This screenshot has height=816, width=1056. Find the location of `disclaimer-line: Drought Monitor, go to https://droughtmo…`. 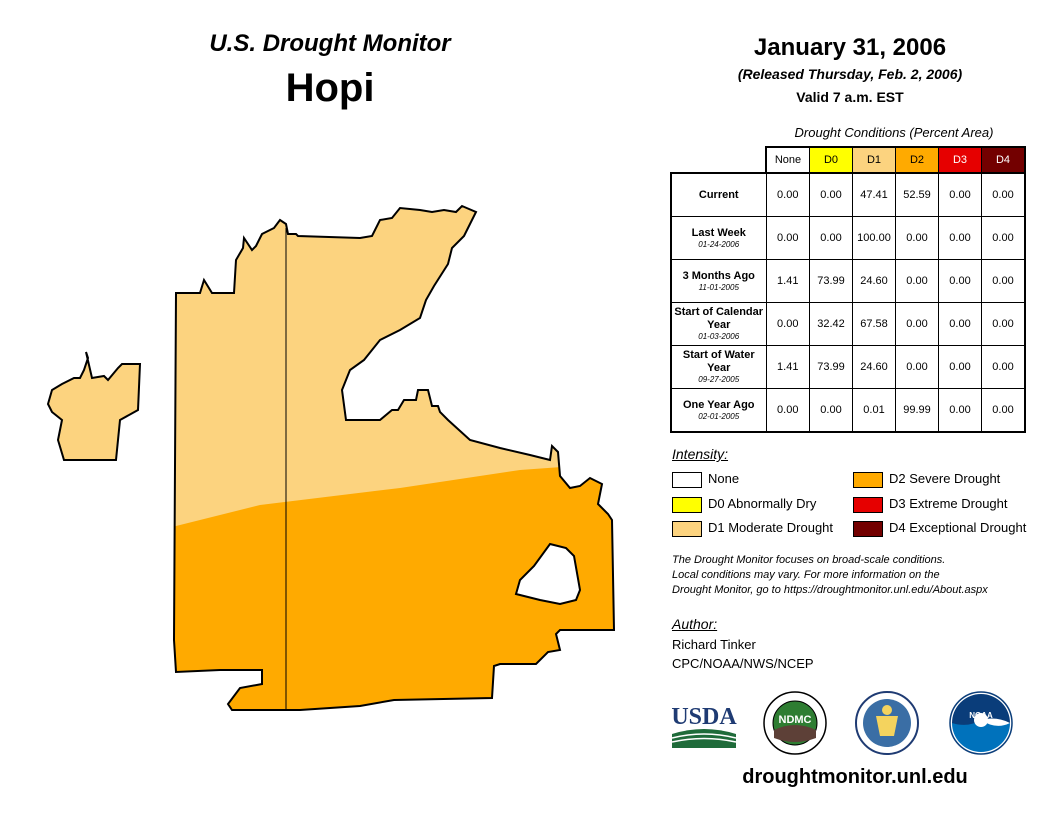

disclaimer-line: Drought Monitor, go to https://droughtmo… is located at coordinates (830, 590).